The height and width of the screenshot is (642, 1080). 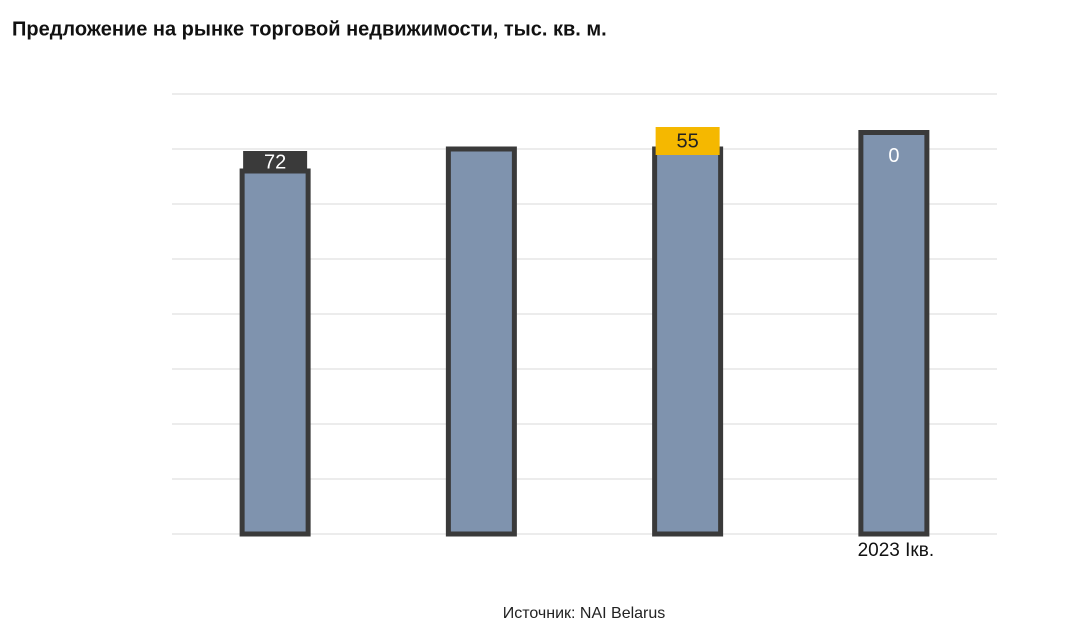 I want to click on data-label: 72, so click(x=275, y=162).